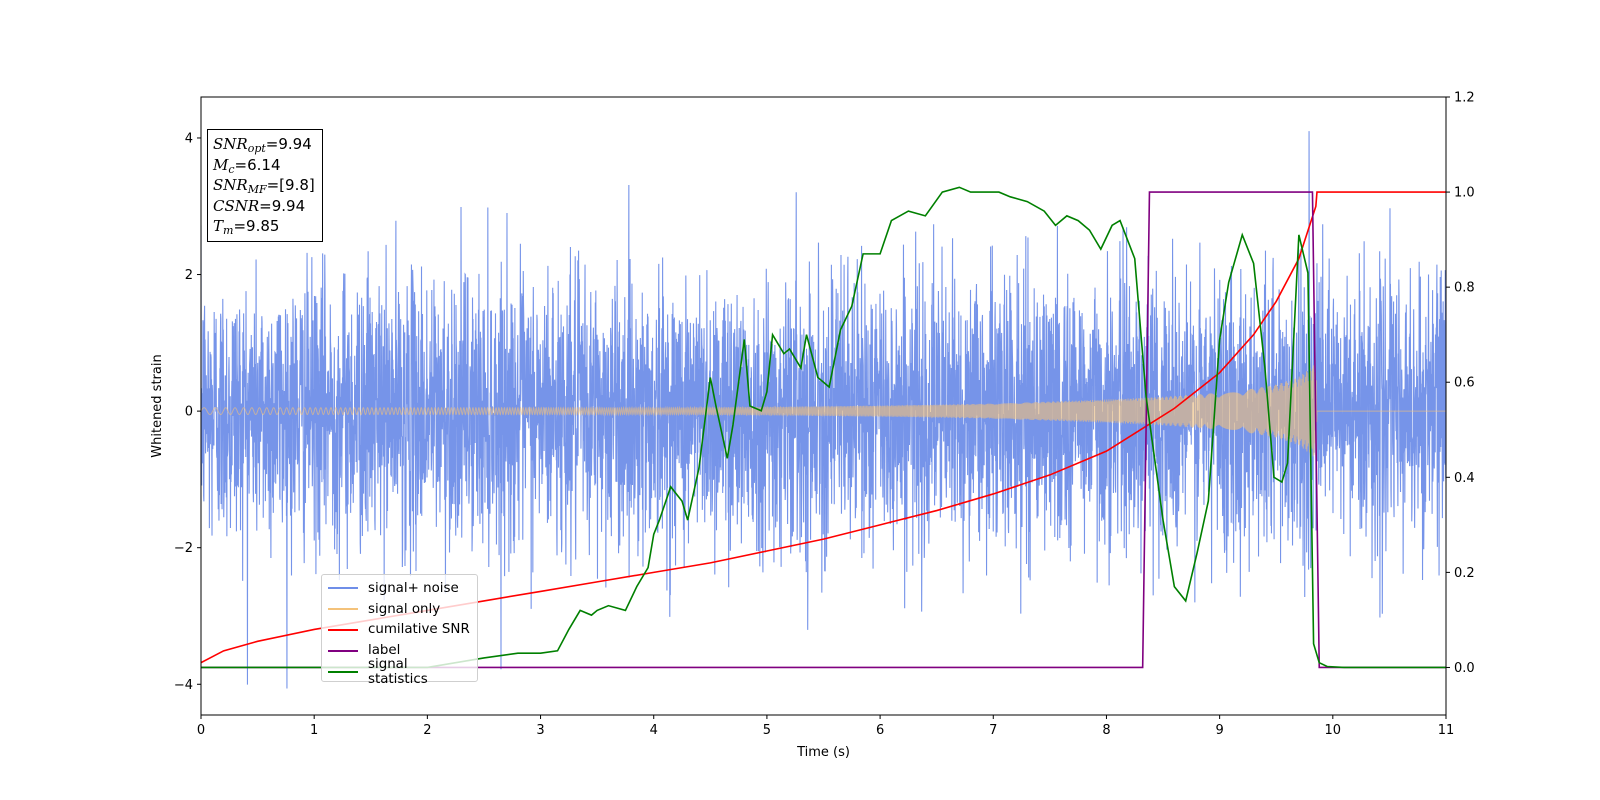 This screenshot has width=1600, height=800. Describe the element at coordinates (1464, 193) in the screenshot. I see `y-right-tick-label: 1.0` at that location.